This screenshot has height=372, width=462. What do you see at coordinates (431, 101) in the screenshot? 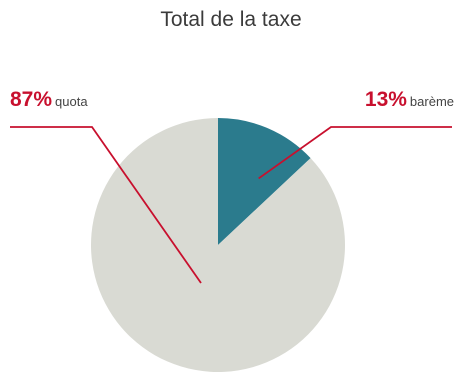
I see `category-label-bareme: barème` at bounding box center [431, 101].